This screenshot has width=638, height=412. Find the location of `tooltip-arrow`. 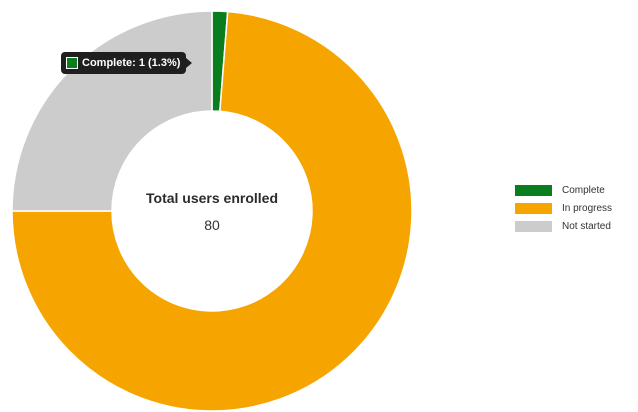

tooltip-arrow is located at coordinates (189, 63).